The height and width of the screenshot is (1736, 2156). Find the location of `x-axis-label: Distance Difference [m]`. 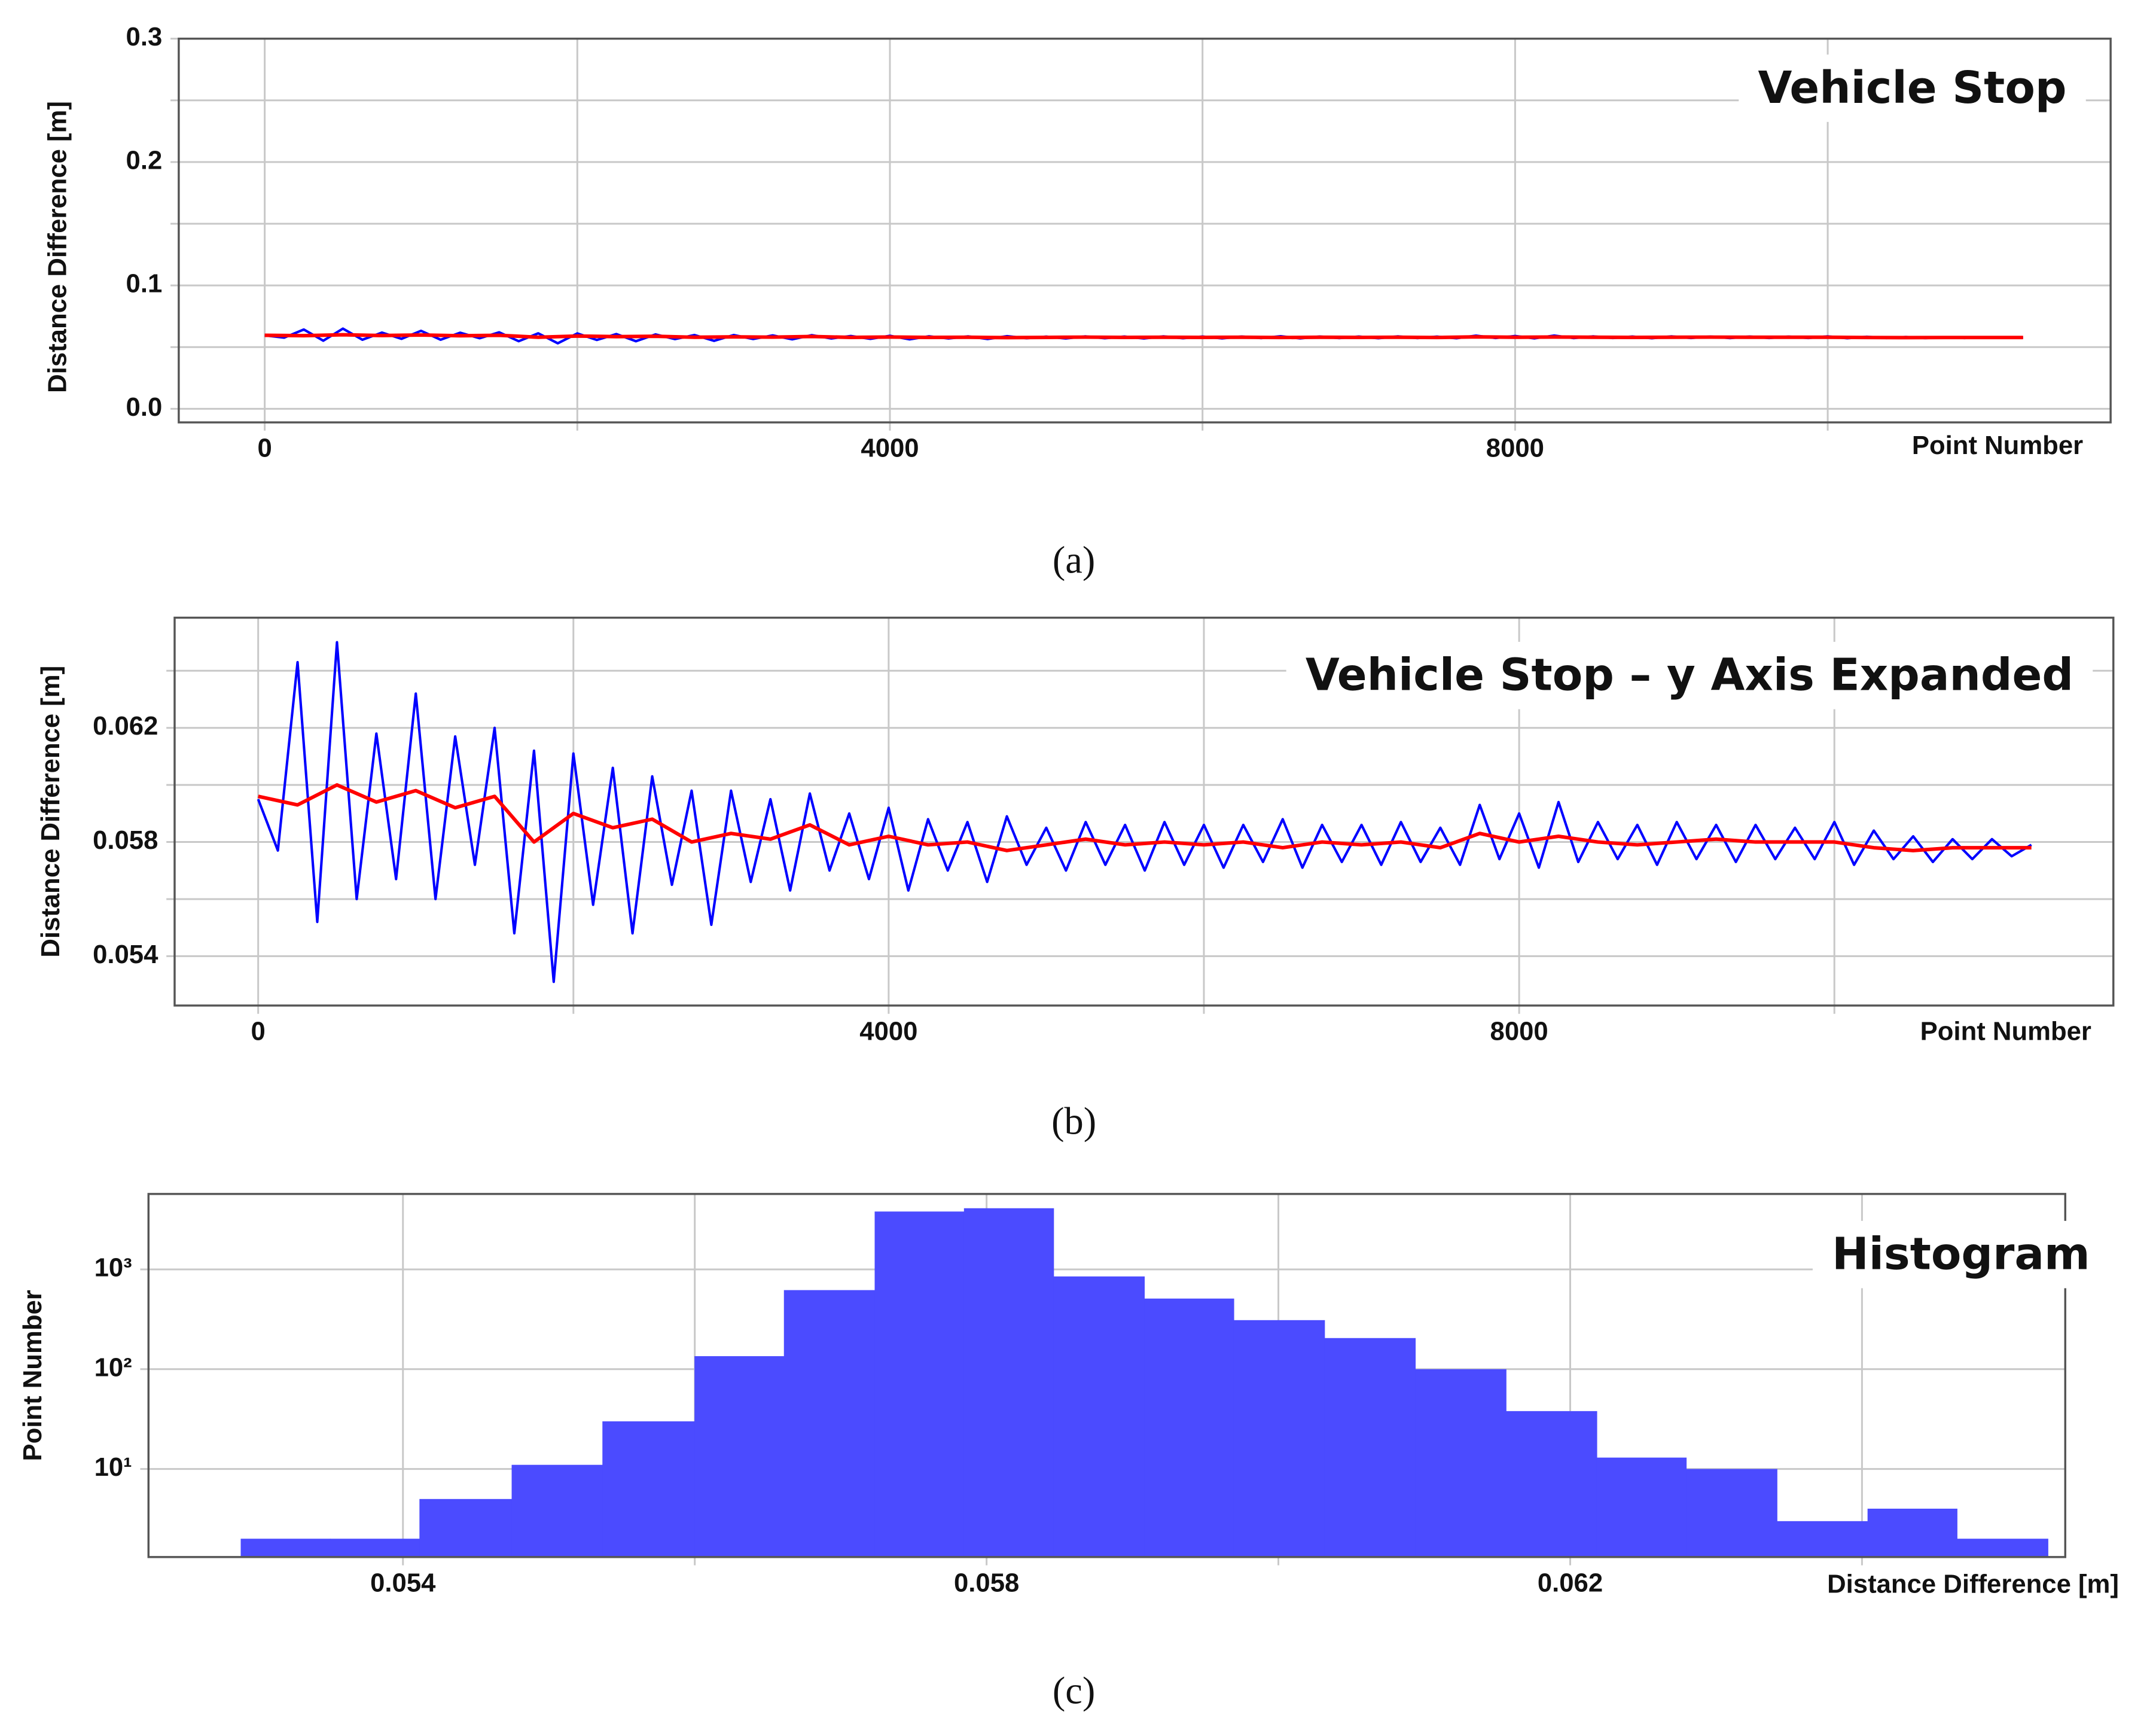

x-axis-label: Distance Difference [m] is located at coordinates (1973, 1584).